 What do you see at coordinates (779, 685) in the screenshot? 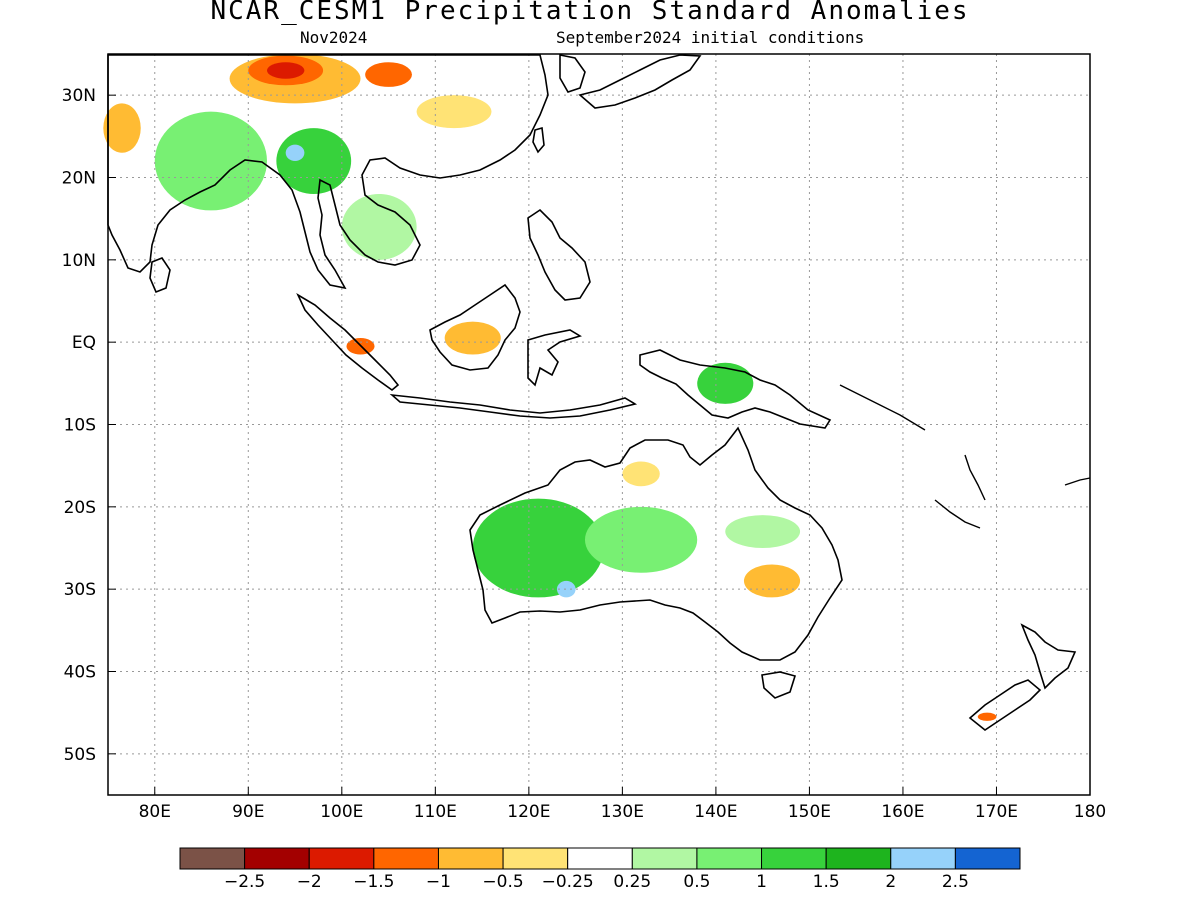
I see `coastline-tasmania` at bounding box center [779, 685].